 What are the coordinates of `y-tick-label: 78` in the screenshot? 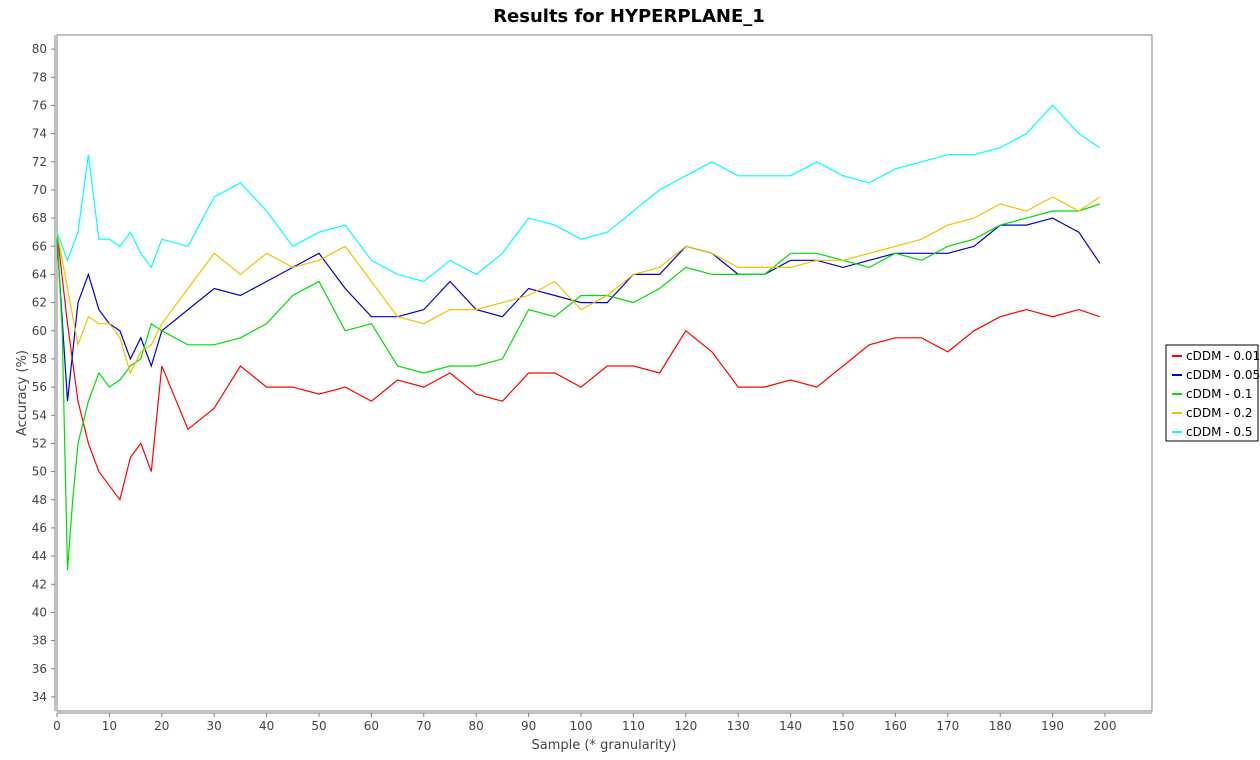 It's located at (39, 77).